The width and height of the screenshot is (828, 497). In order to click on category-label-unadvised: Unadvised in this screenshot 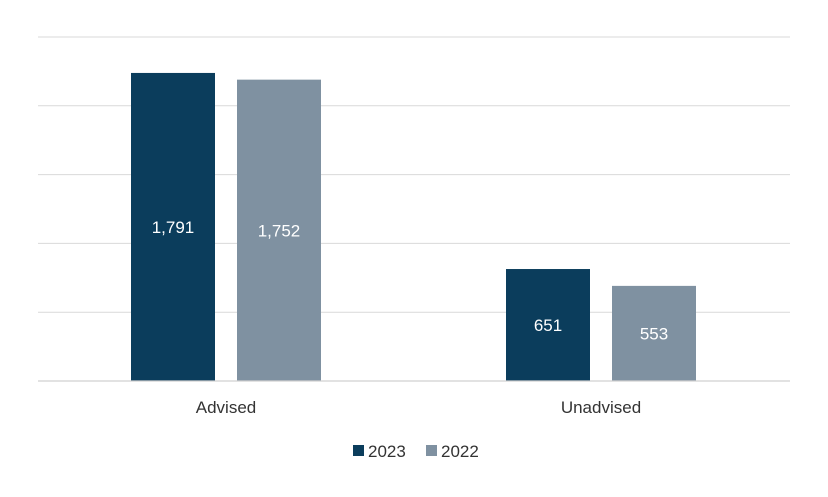, I will do `click(601, 407)`.